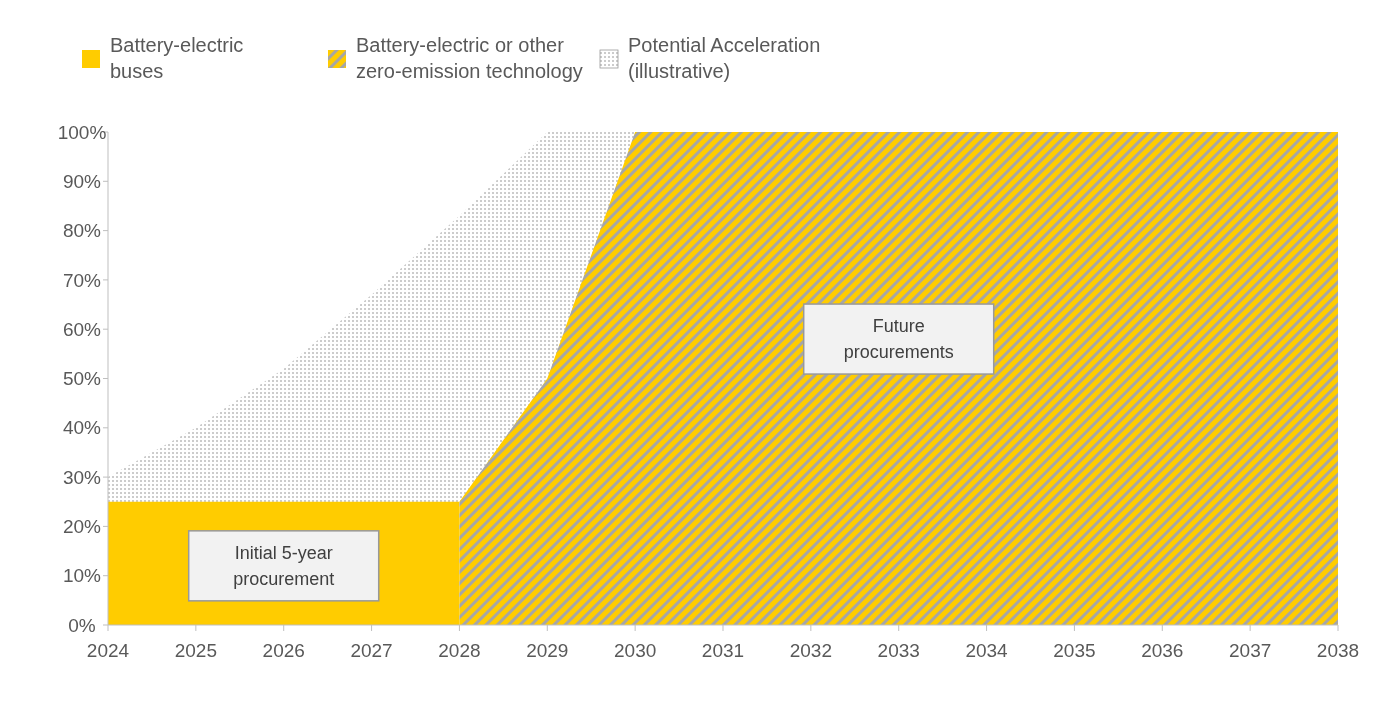  What do you see at coordinates (1338, 650) in the screenshot?
I see `x-tick-label: 2038` at bounding box center [1338, 650].